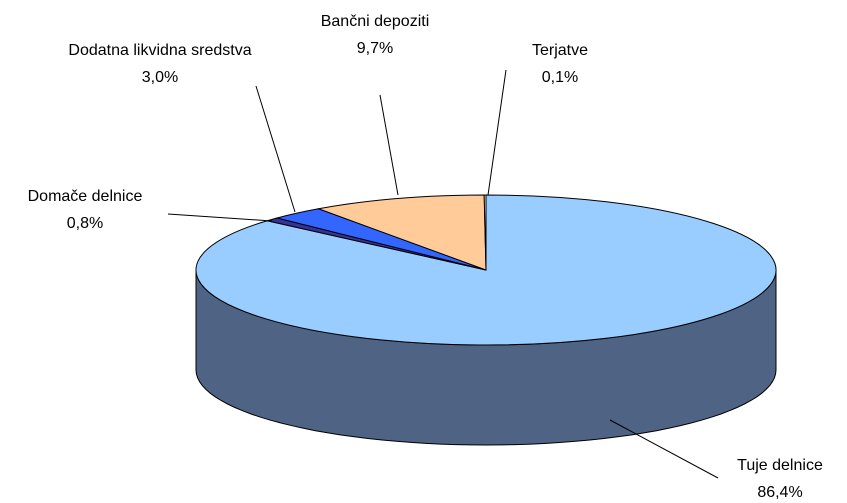 This screenshot has width=847, height=503. Describe the element at coordinates (85, 196) in the screenshot. I see `slice-name: Domače delnice` at that location.